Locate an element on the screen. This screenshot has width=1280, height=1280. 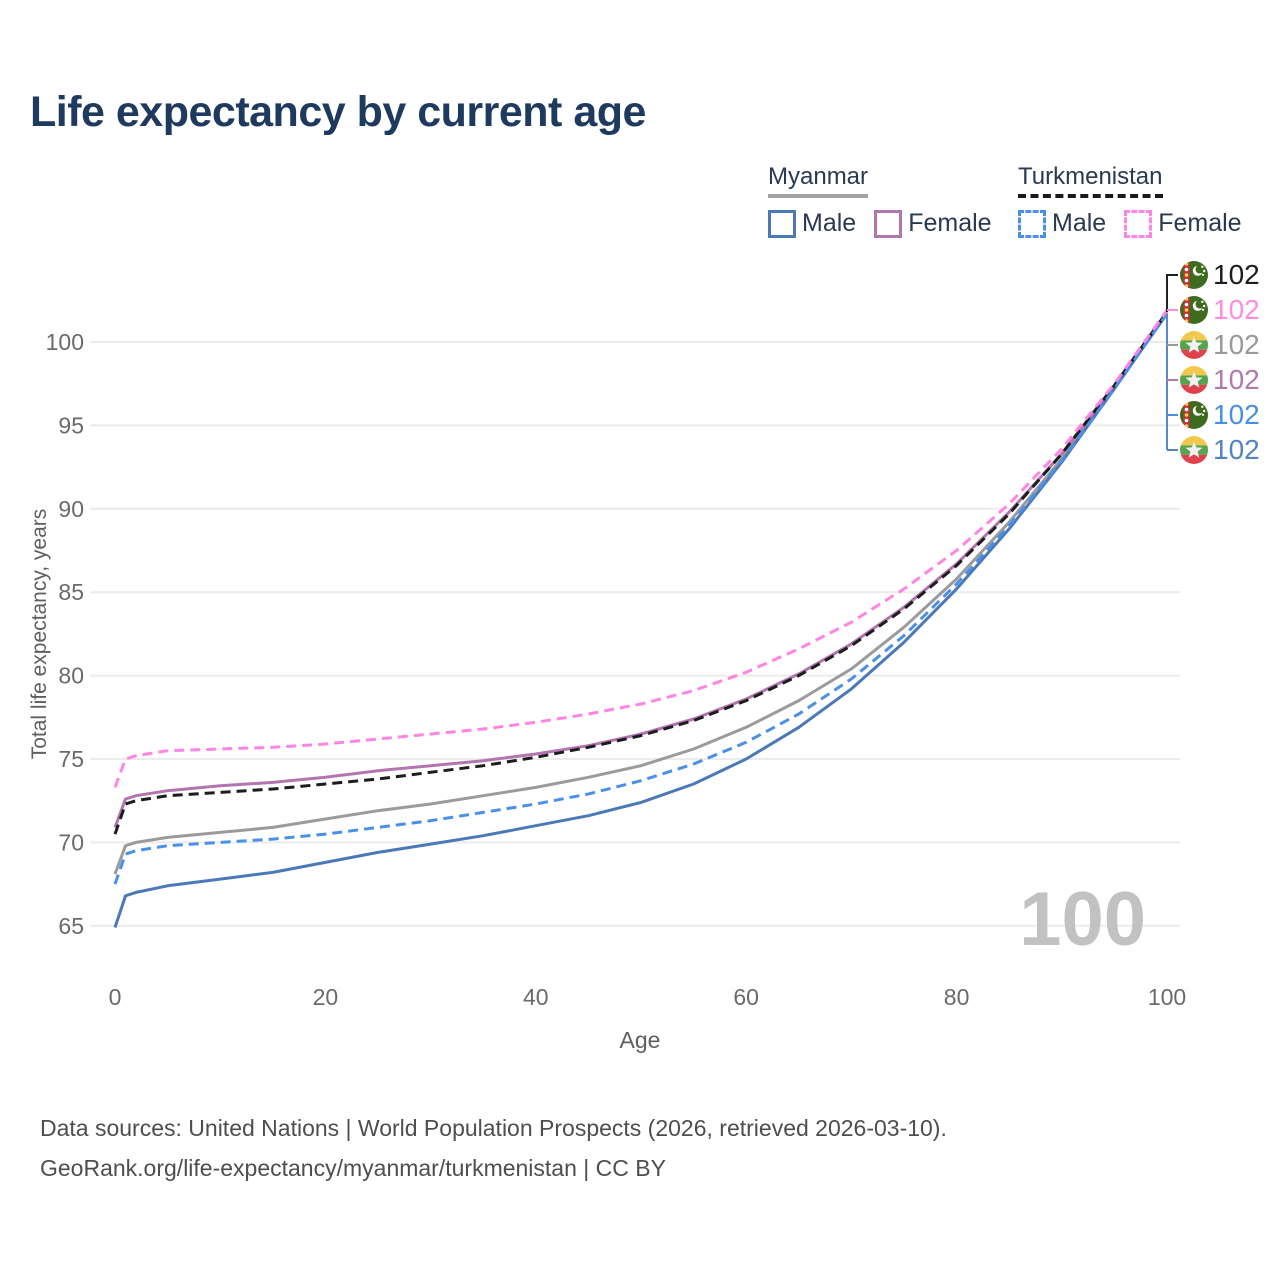
y-tick-label: 75 is located at coordinates (71, 759).